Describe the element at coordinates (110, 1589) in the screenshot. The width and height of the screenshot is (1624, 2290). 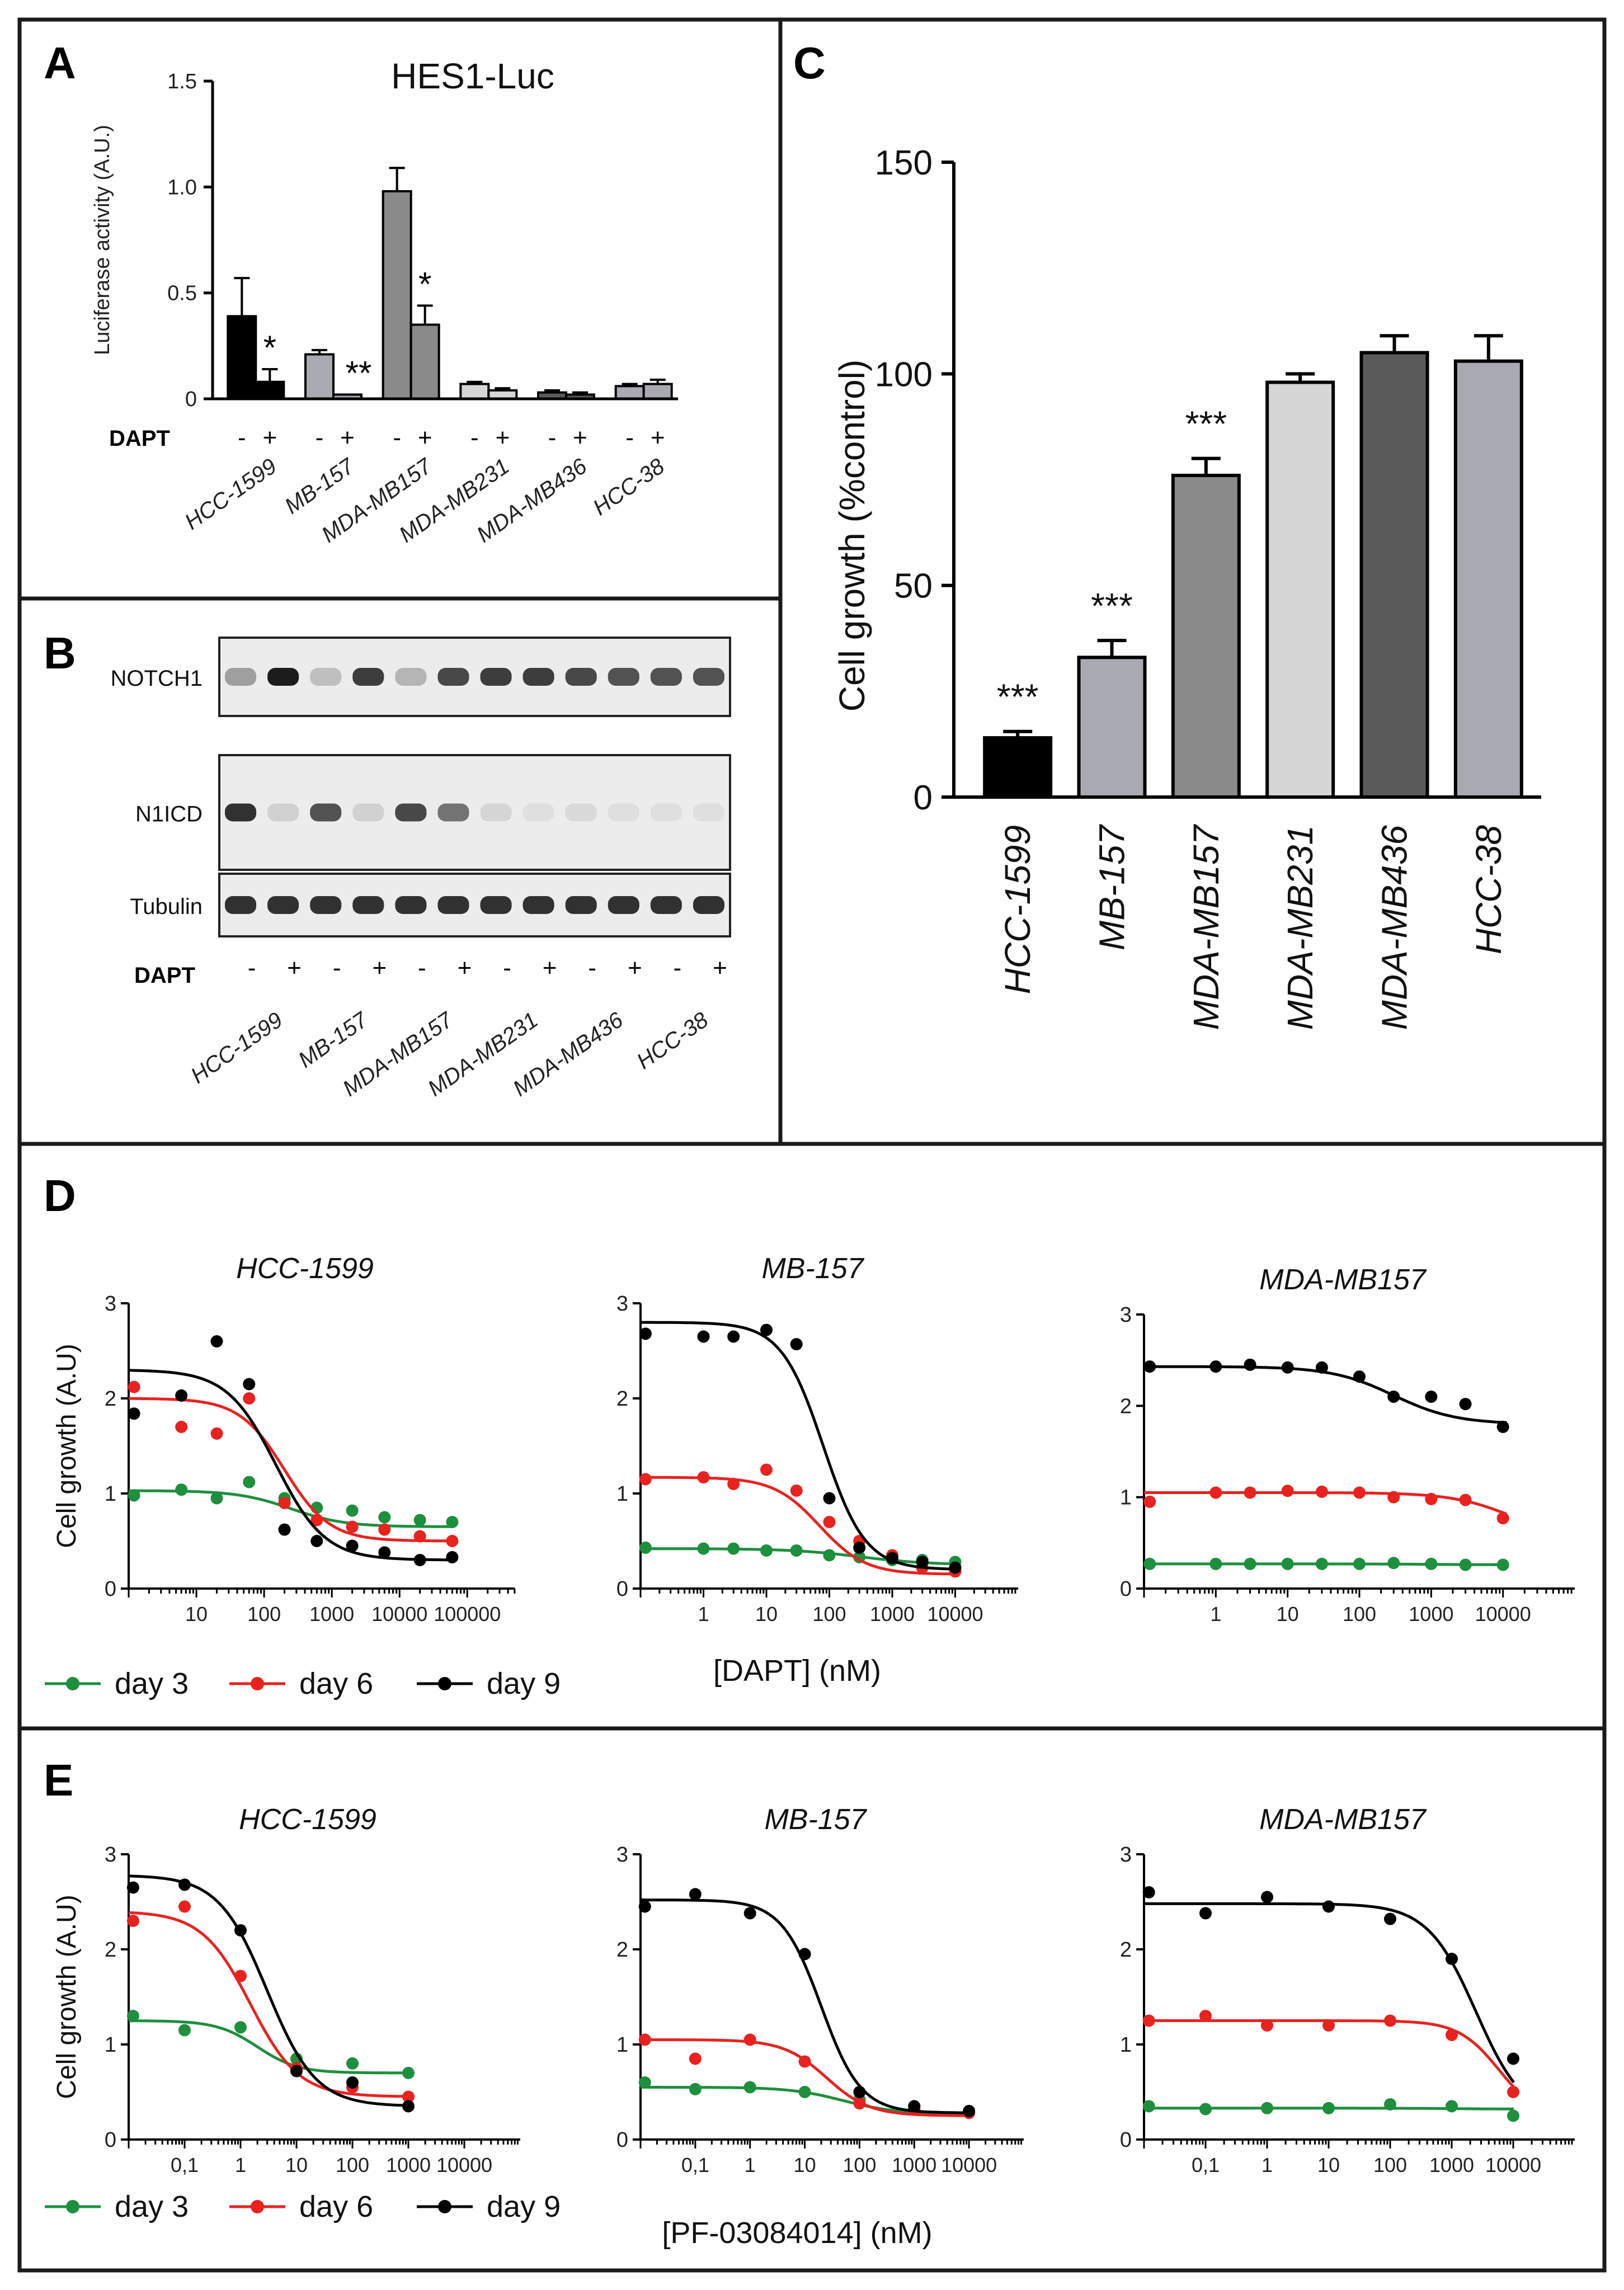
I see `d-hcc-1599-y-tick-label: 0` at that location.